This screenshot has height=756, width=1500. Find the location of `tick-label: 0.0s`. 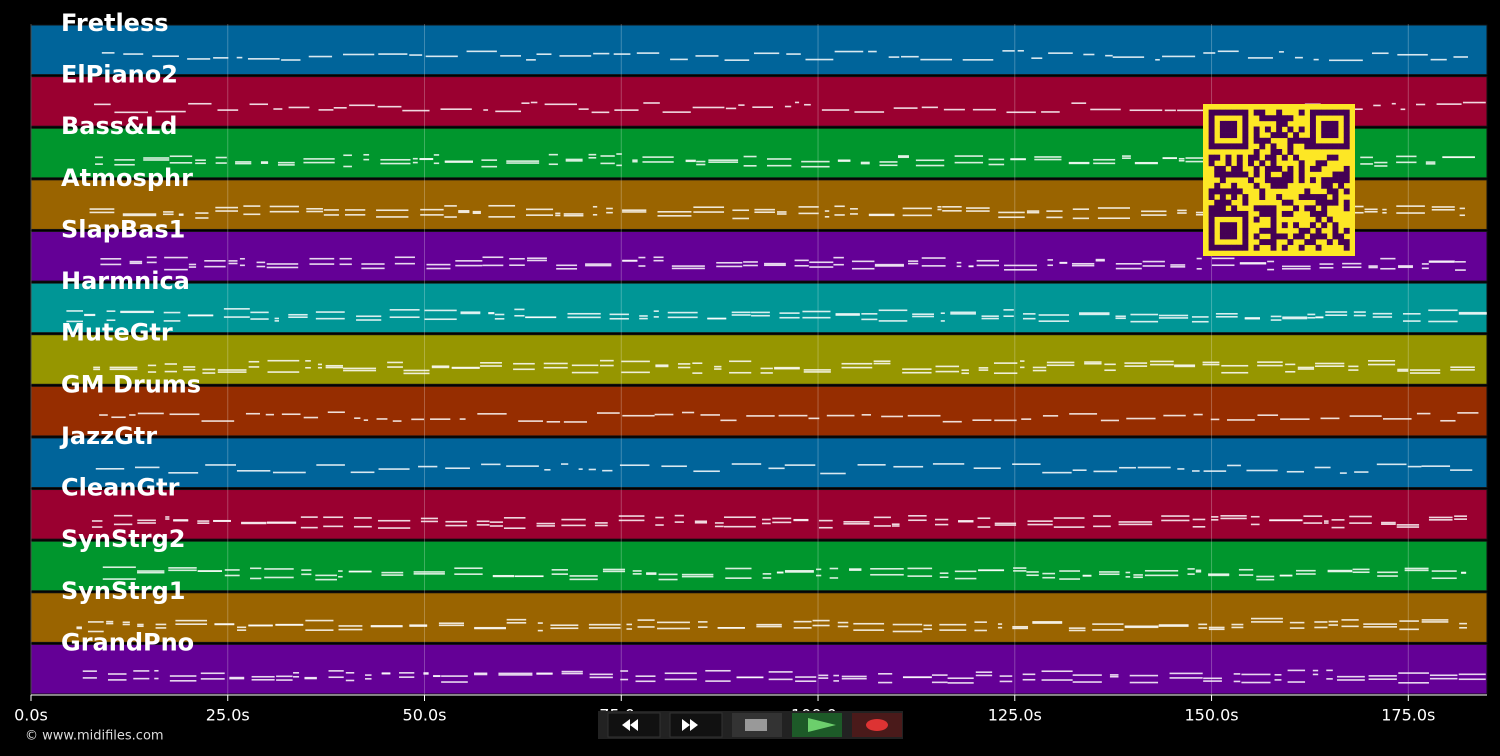

tick-label: 0.0s is located at coordinates (31, 715).